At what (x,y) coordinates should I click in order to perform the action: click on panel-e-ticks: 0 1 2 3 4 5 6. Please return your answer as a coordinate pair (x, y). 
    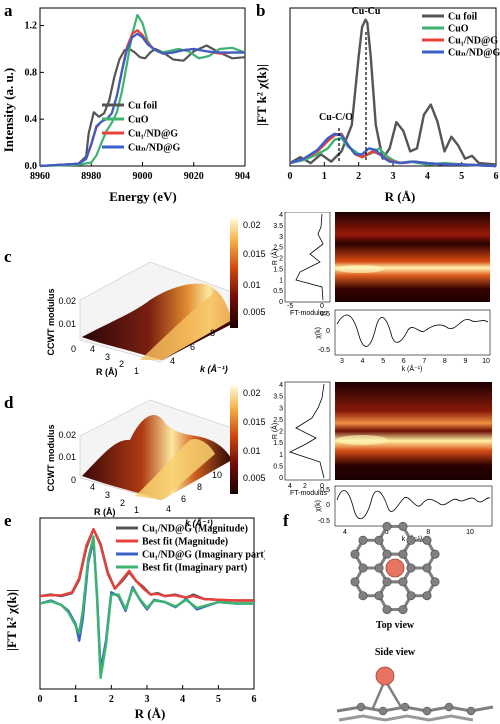
    Looking at the image, I should click on (147, 695).